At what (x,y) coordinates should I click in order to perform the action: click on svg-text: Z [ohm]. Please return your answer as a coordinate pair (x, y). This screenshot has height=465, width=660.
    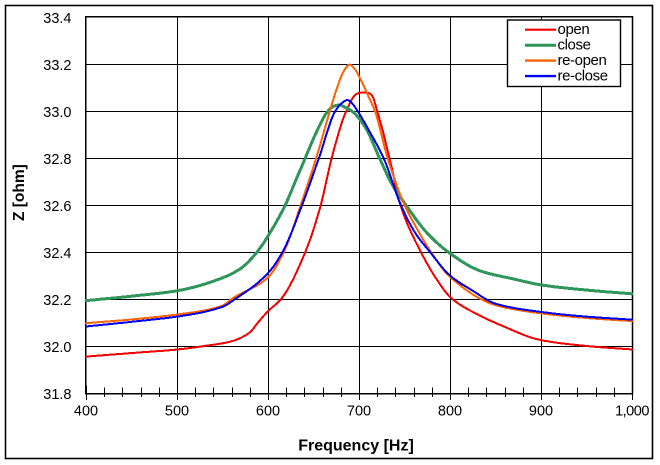
    Looking at the image, I should click on (19, 192).